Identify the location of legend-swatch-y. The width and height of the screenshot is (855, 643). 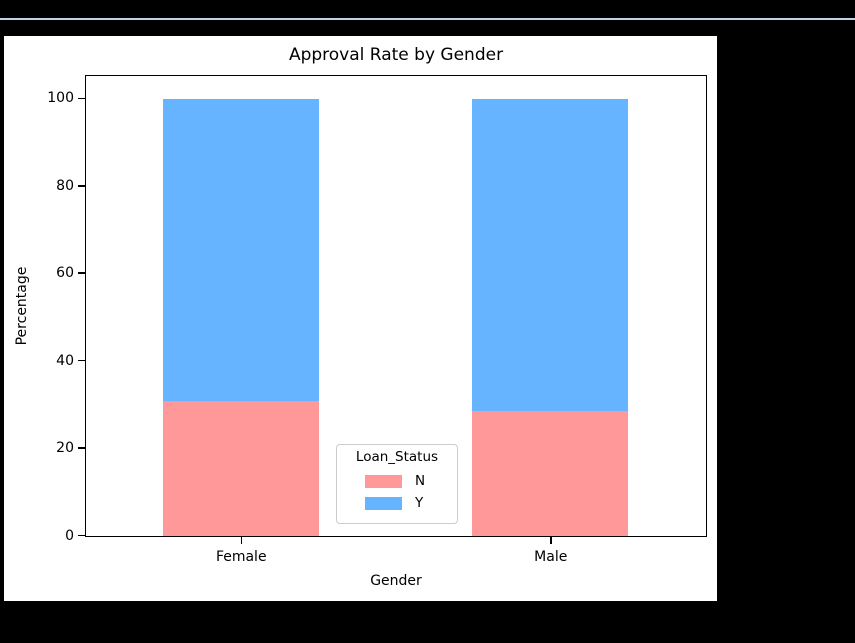
(383, 503).